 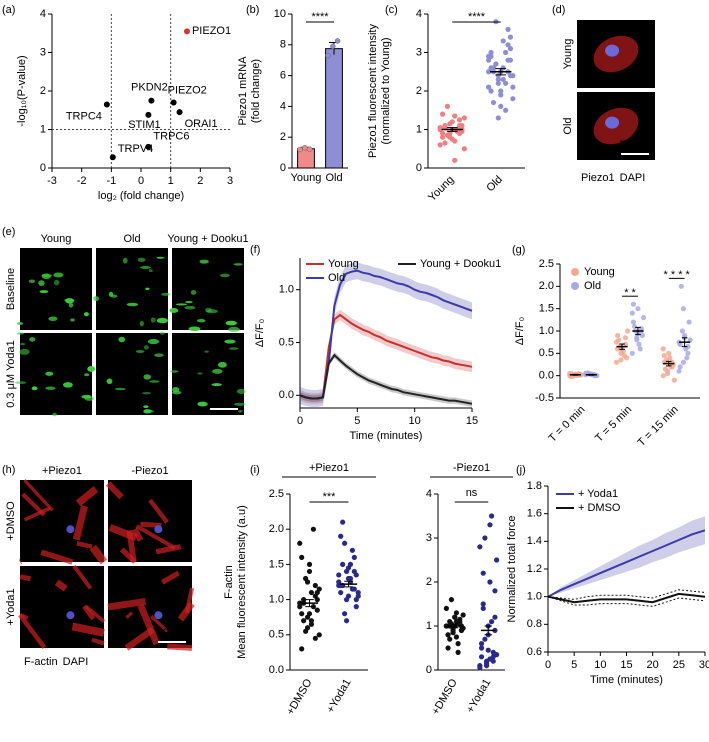 I want to click on y-tick-label: 1.4, so click(x=534, y=541).